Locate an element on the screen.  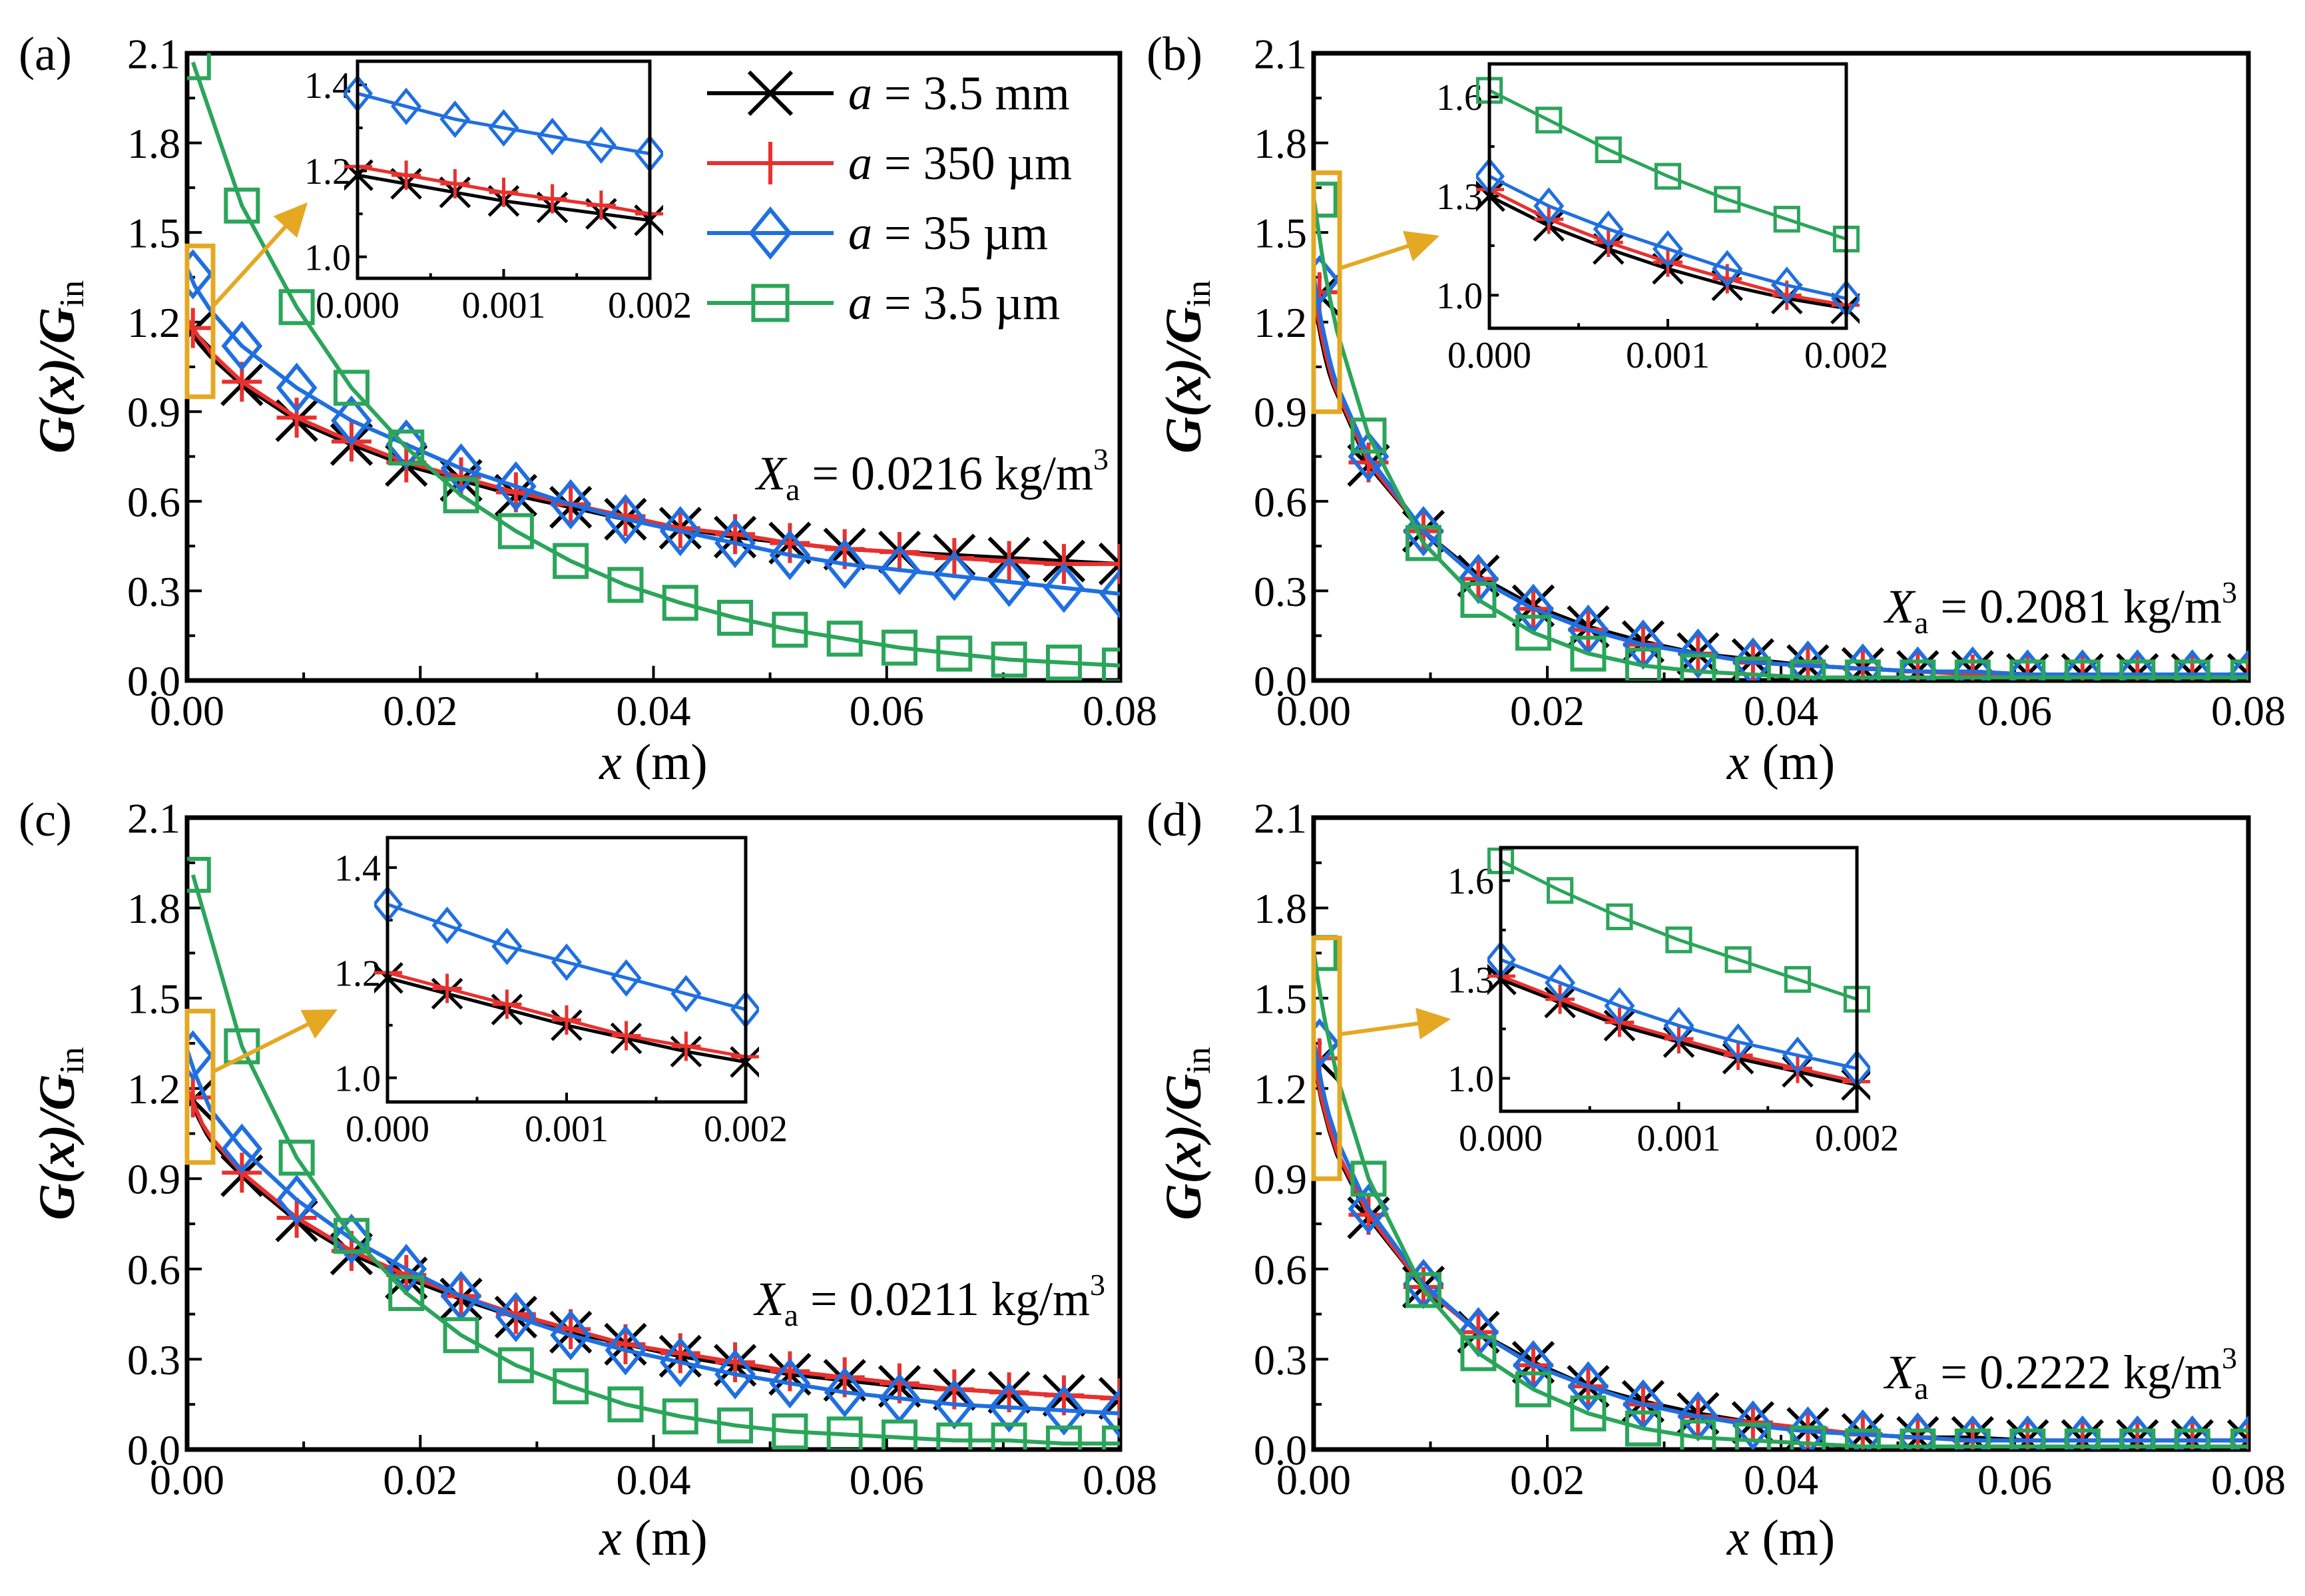
x-axis-label: x (m) is located at coordinates (653, 1538).